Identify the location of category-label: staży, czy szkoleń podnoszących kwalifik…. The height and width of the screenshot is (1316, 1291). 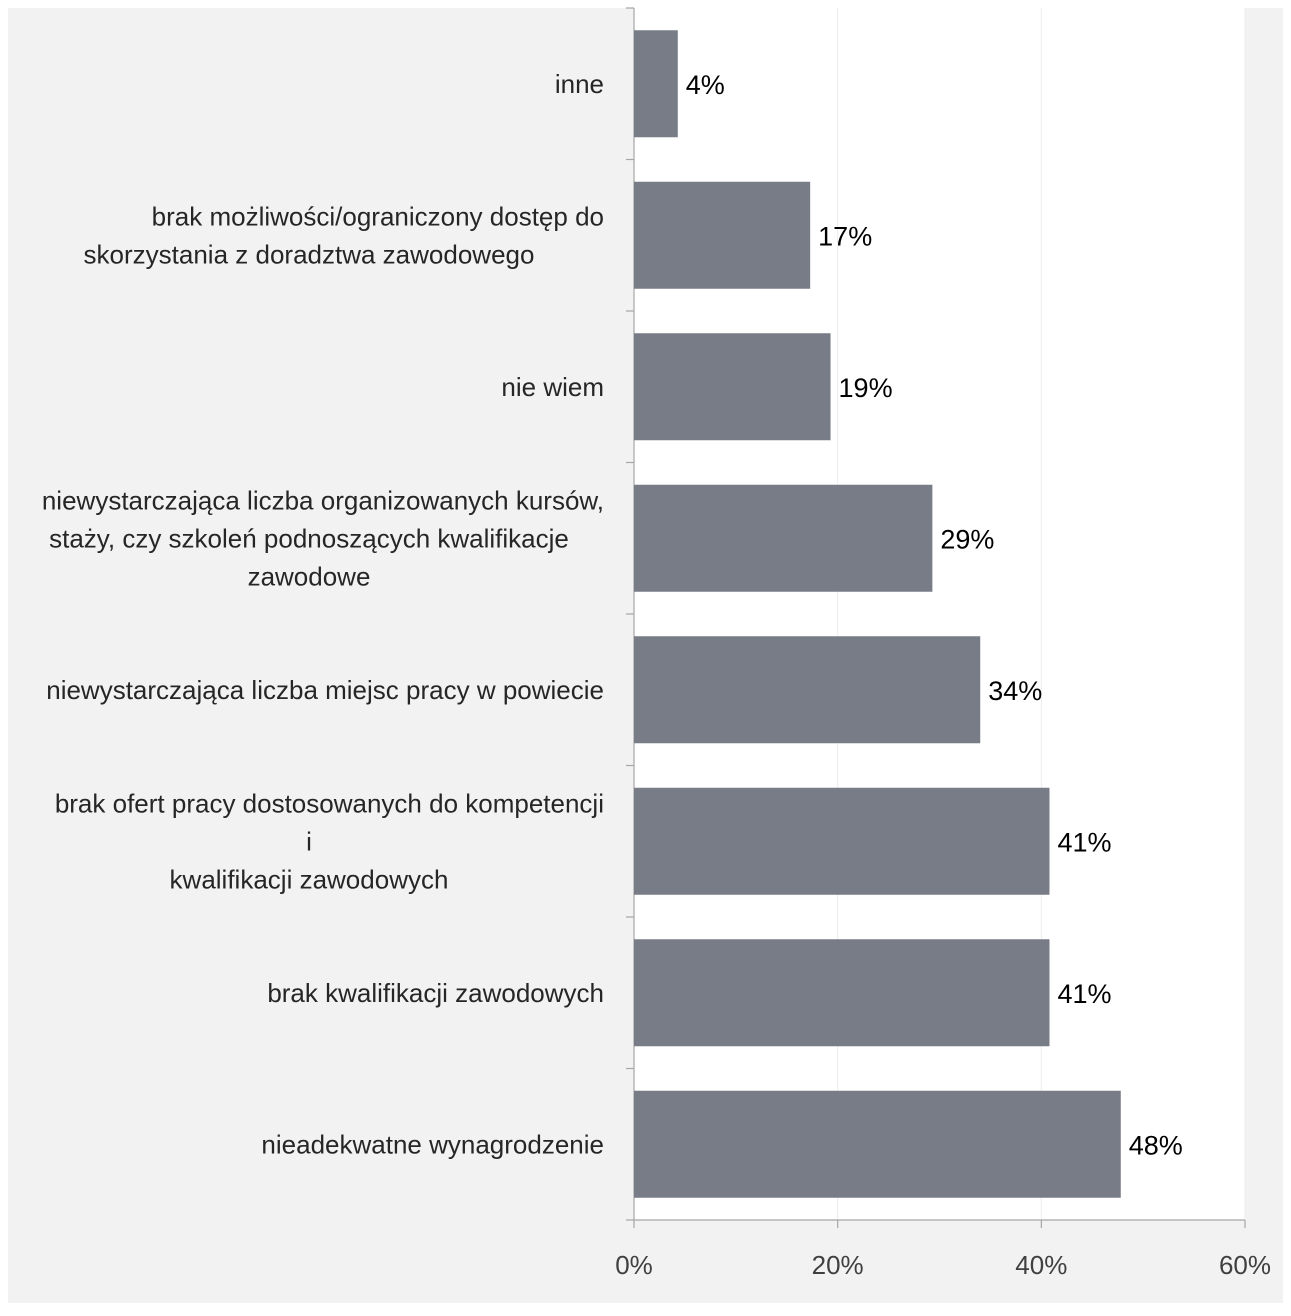
(309, 538).